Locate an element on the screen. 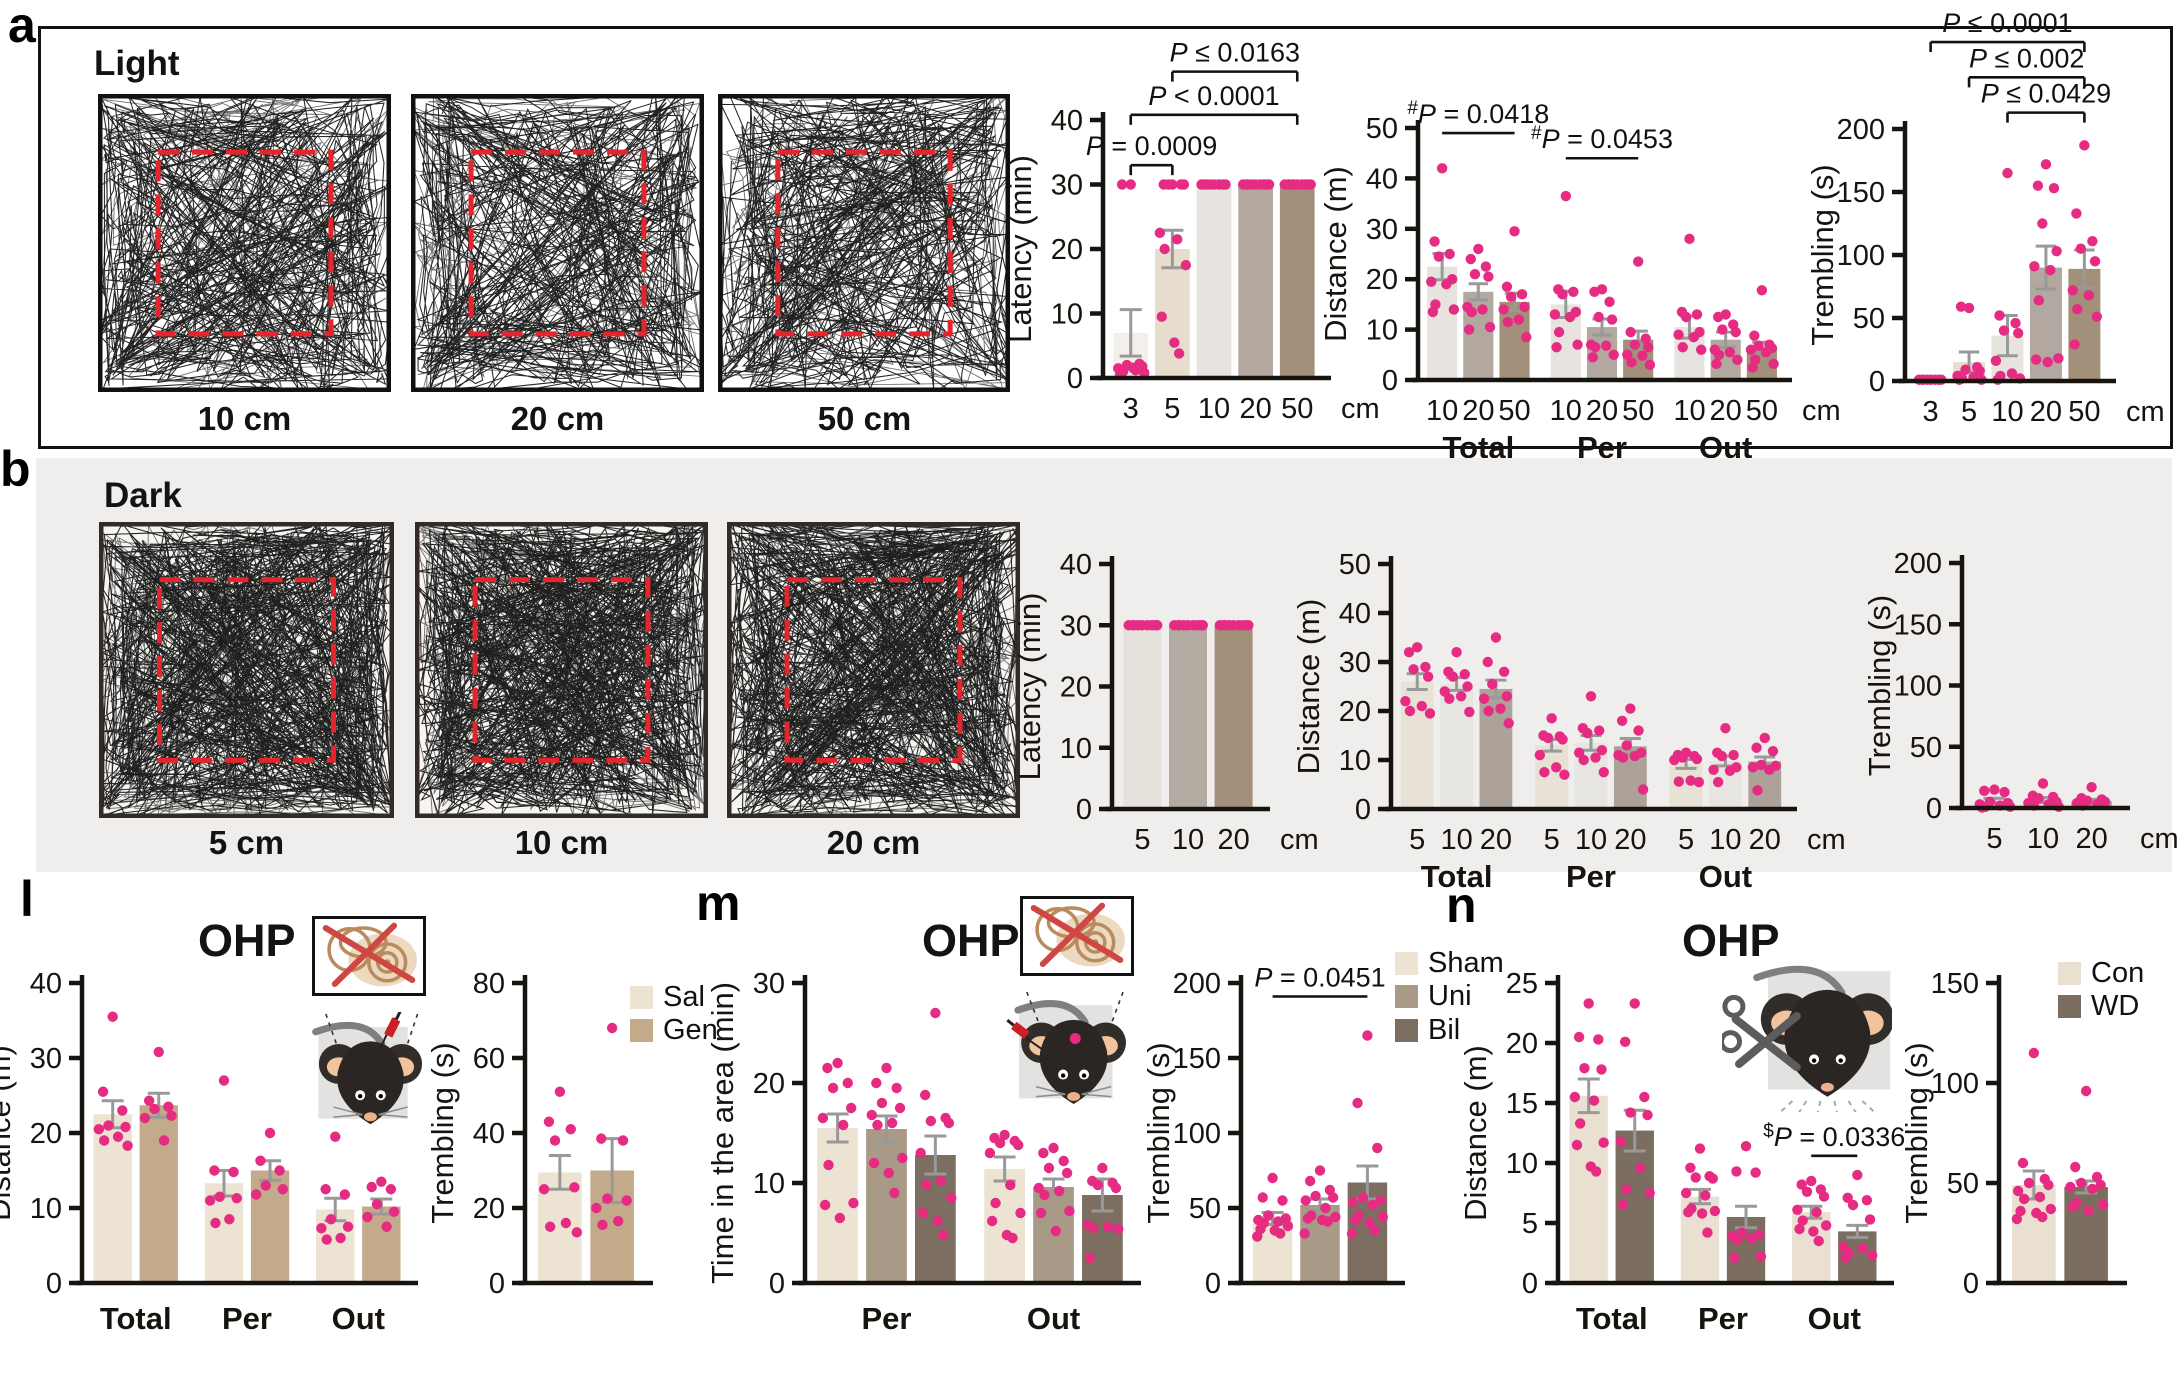  track-plot-light-10cm is located at coordinates (244, 243).